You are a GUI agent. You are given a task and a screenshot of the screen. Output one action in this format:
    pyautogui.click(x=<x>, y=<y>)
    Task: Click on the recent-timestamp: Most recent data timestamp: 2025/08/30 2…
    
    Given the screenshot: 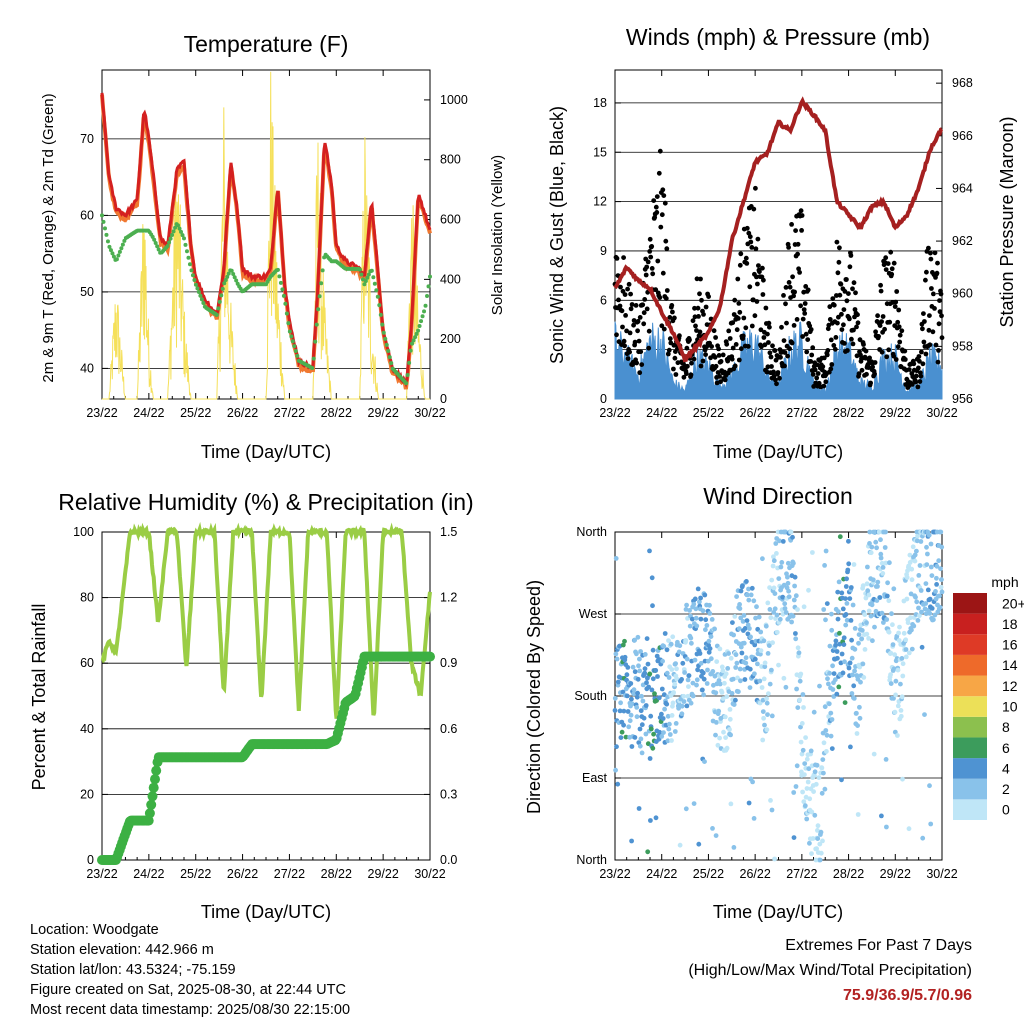 What is the action you would take?
    pyautogui.click(x=190, y=1010)
    